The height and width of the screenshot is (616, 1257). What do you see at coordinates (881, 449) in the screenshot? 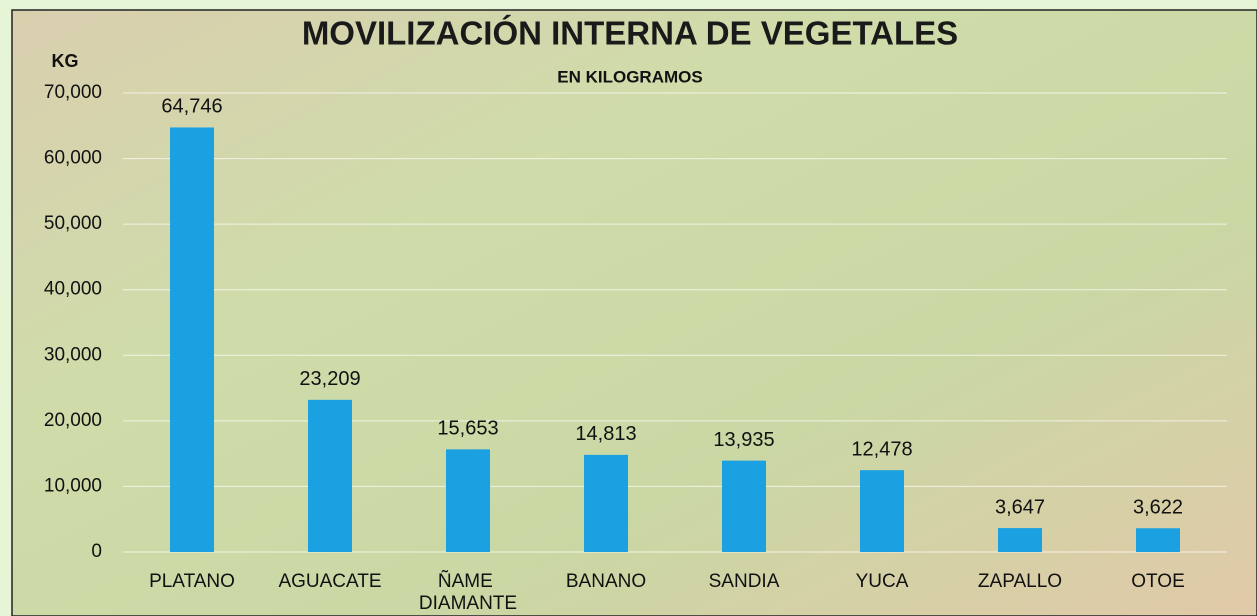
I see `value-label: 12,478` at bounding box center [881, 449].